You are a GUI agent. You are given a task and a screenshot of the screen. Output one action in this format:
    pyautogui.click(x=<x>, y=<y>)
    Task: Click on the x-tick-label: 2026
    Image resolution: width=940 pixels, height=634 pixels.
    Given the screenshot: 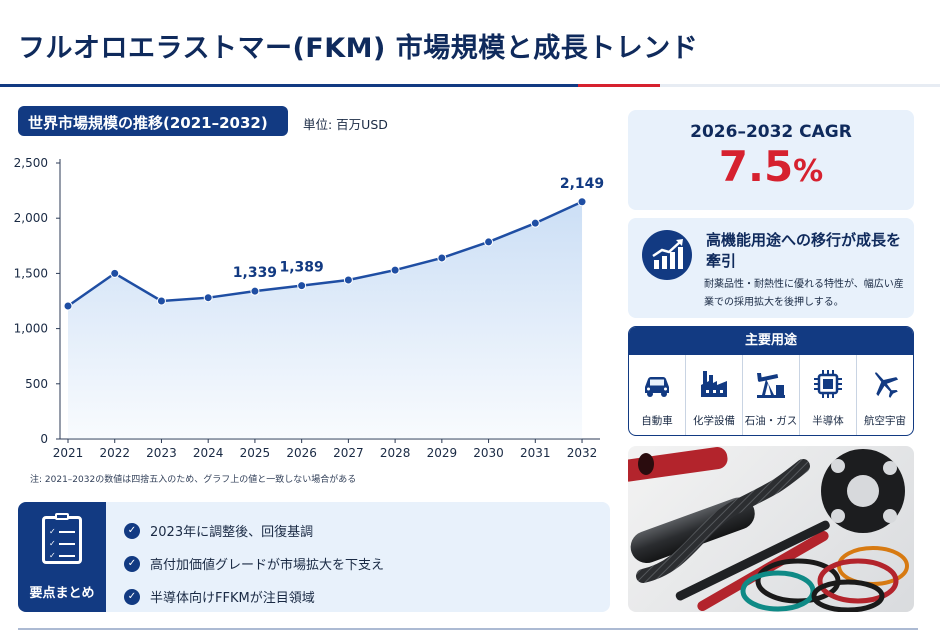 What is the action you would take?
    pyautogui.click(x=301, y=453)
    